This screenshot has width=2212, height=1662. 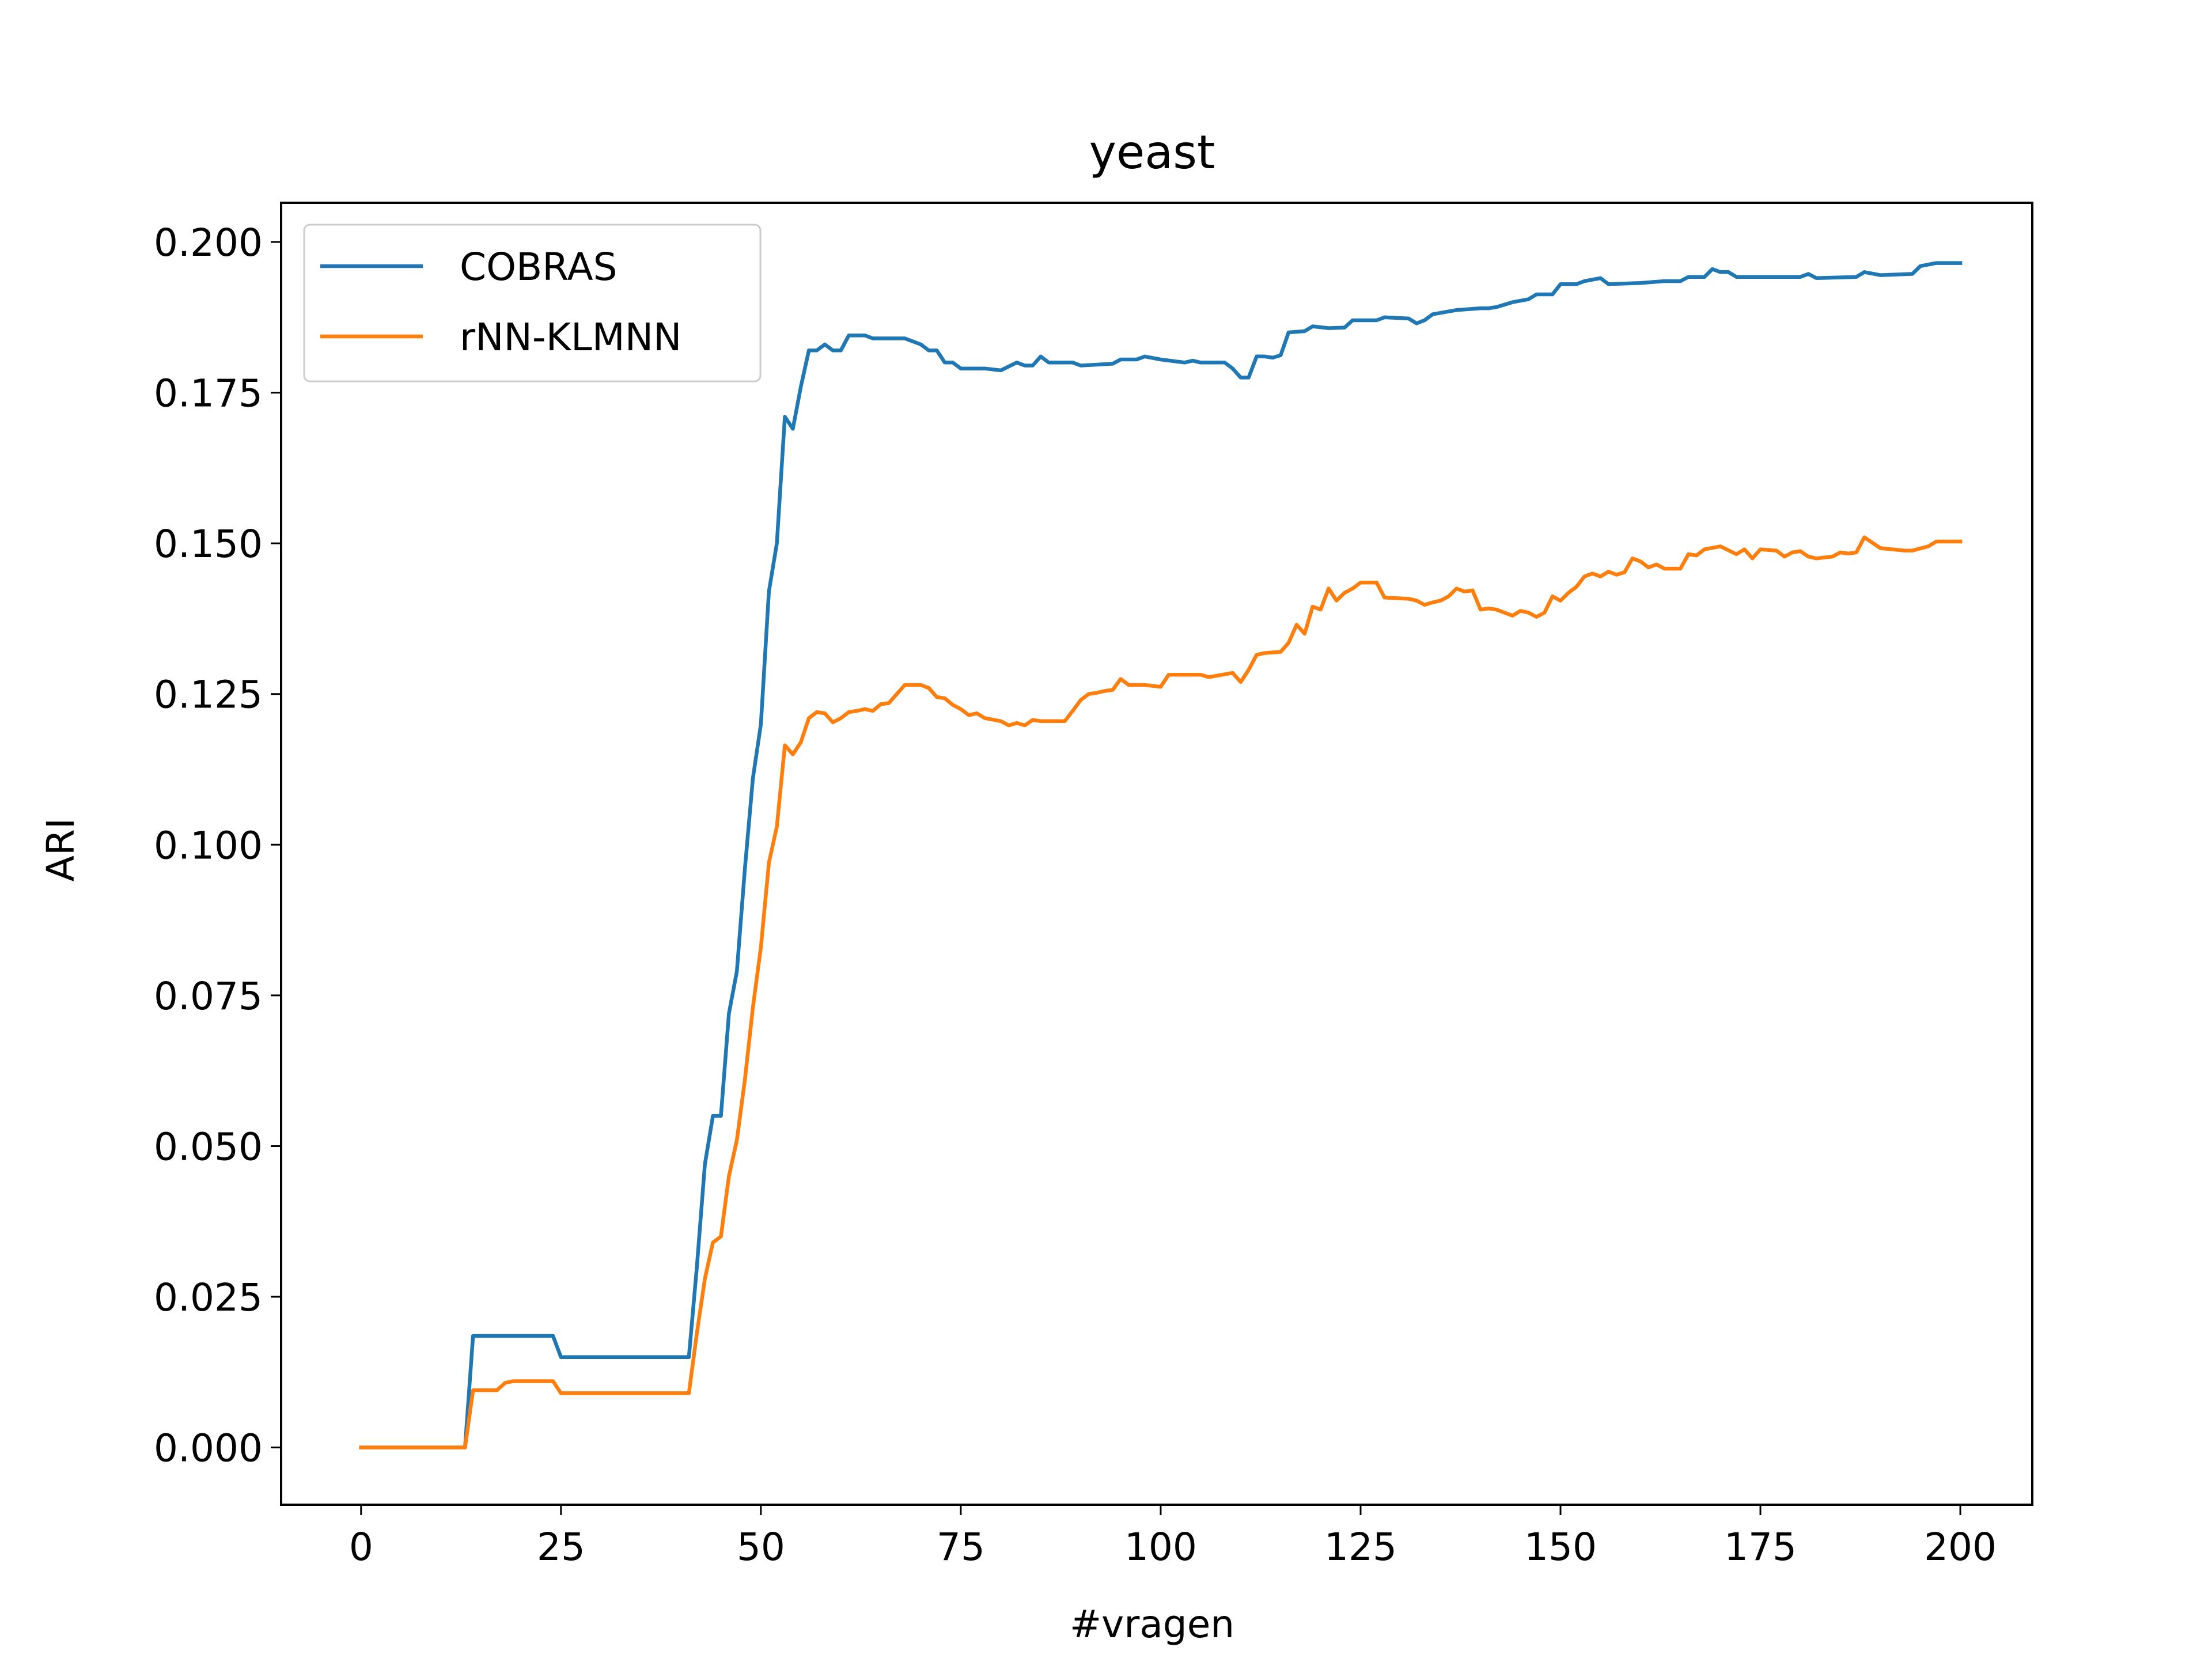 What do you see at coordinates (561, 1547) in the screenshot?
I see `x-tick-label: 25` at bounding box center [561, 1547].